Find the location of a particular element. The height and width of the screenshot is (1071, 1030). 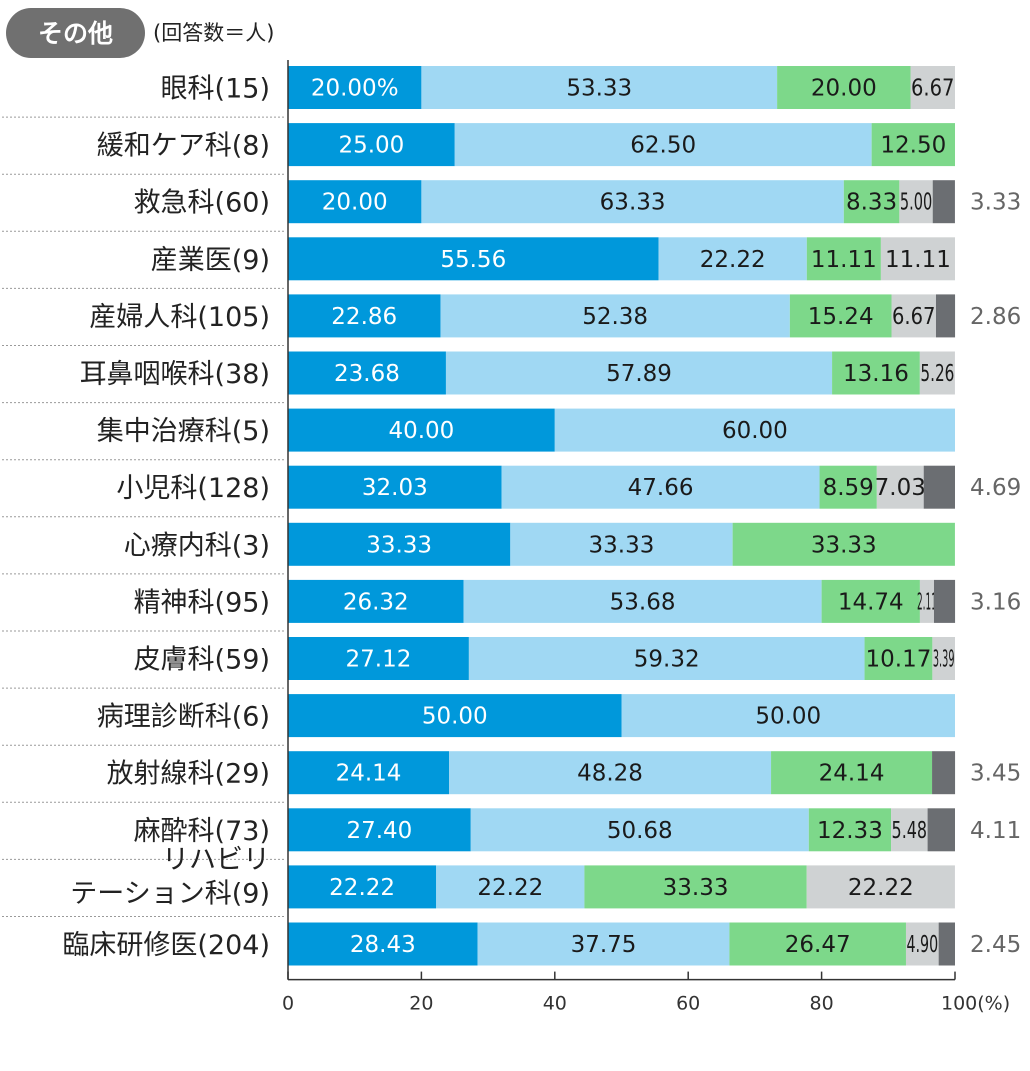

data-label: 57.89 is located at coordinates (639, 374).